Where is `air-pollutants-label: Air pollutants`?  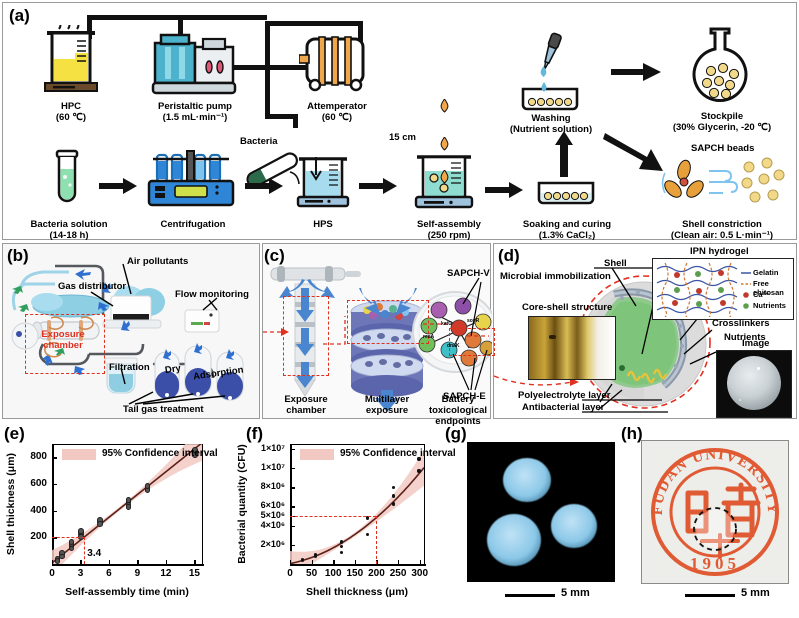
air-pollutants-label: Air pollutants is located at coordinates (158, 261).